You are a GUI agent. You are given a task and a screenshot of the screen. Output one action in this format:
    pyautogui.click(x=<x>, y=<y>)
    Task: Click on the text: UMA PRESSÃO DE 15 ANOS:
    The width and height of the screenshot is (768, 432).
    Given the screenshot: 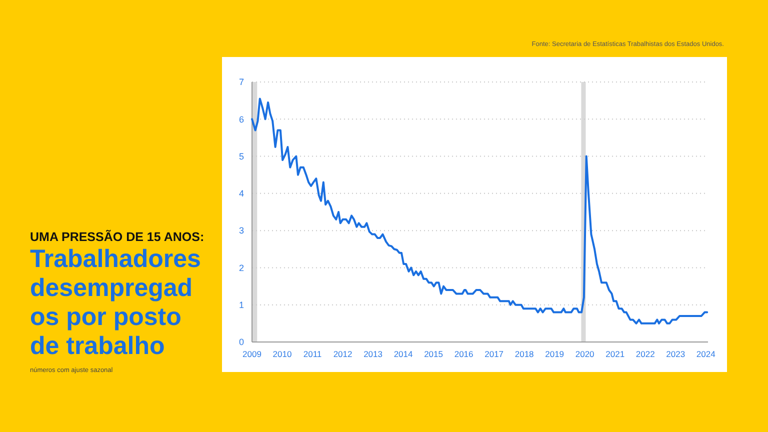 What is the action you would take?
    pyautogui.click(x=117, y=236)
    